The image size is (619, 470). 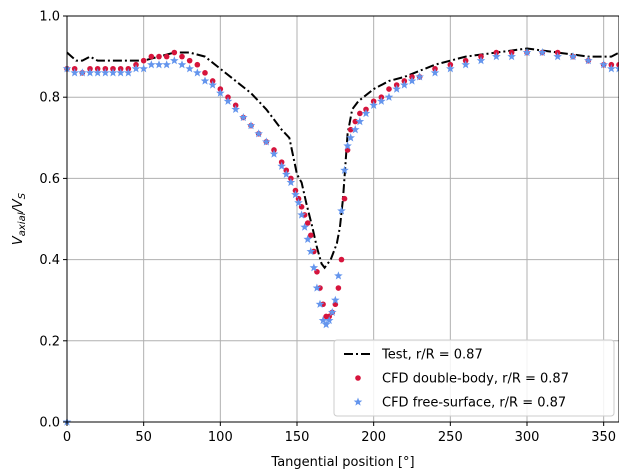 What do you see at coordinates (49, 423) in the screenshot?
I see `y-tick-label: 0.0` at bounding box center [49, 423].